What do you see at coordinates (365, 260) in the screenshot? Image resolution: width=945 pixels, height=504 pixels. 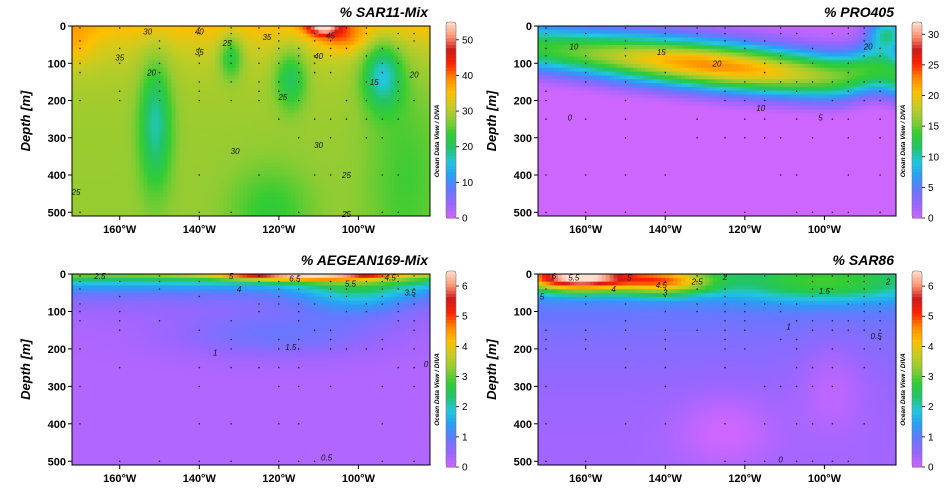 I see `chart-title: % AEGEAN169-Mix` at bounding box center [365, 260].